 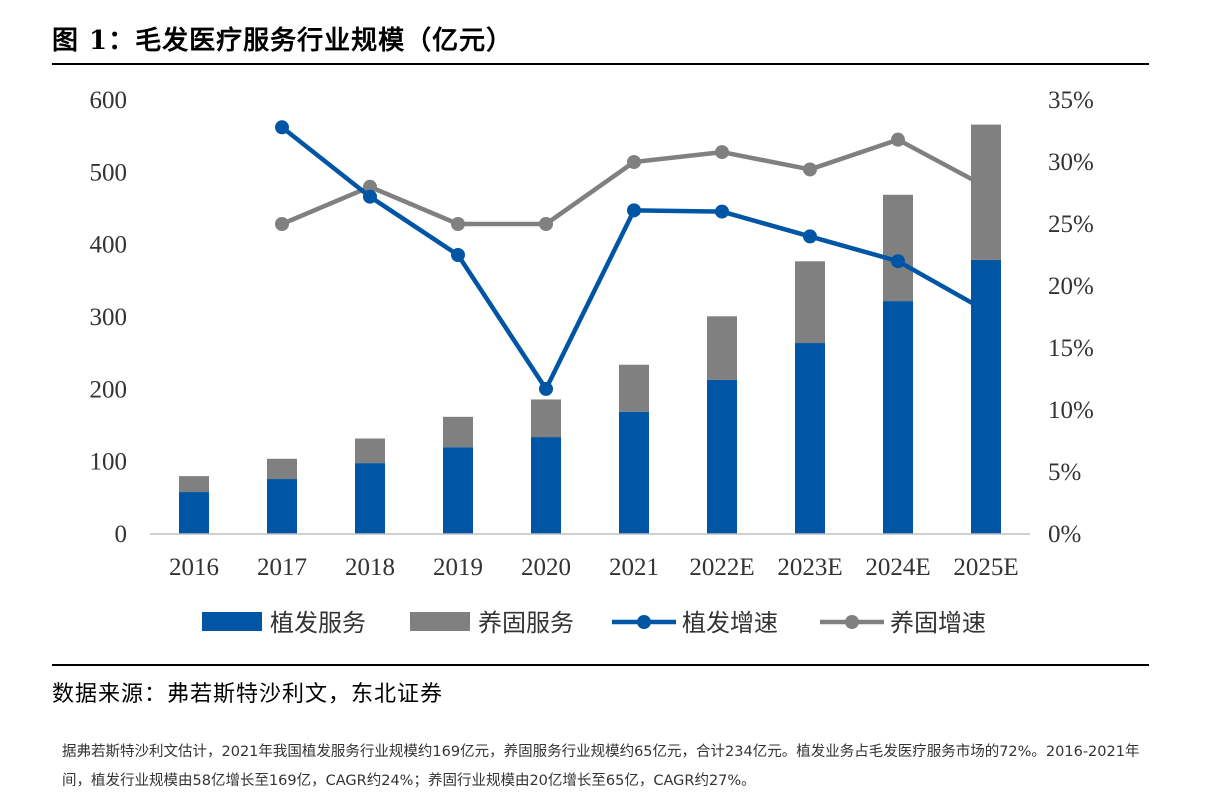 I want to click on legend-label-maintenance: 养固服务, so click(x=526, y=623).